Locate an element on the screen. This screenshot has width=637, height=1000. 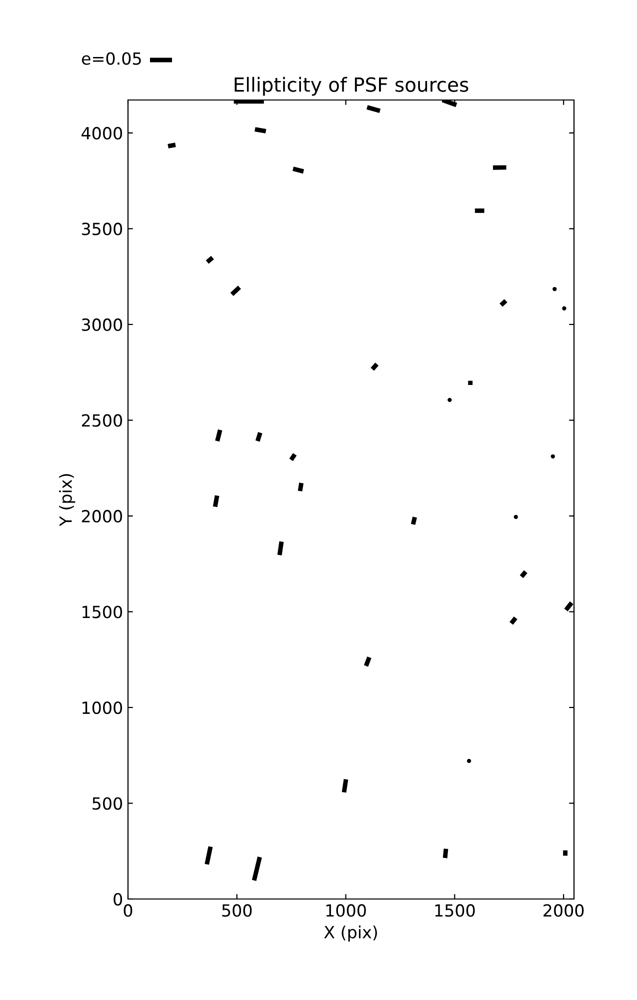
y-tick-label: 2500 is located at coordinates (102, 420).